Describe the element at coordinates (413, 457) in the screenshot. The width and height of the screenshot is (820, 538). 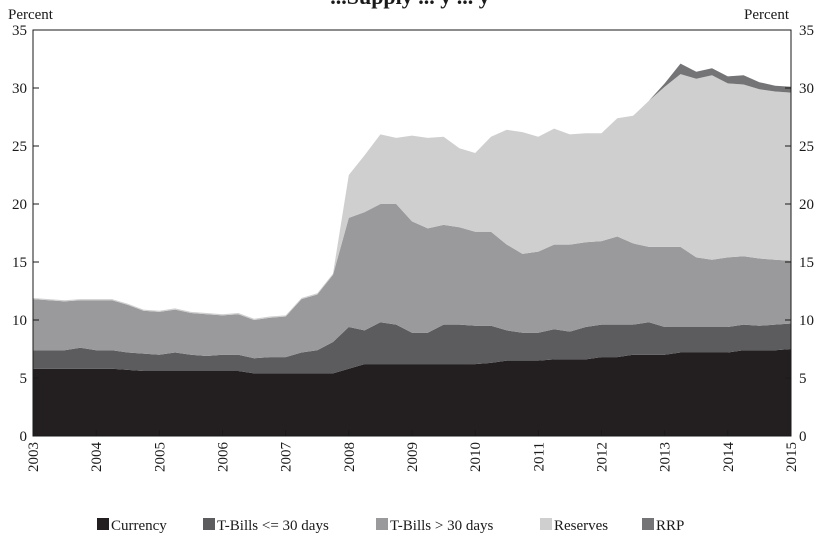
I see `x-tick-label: 2009` at that location.